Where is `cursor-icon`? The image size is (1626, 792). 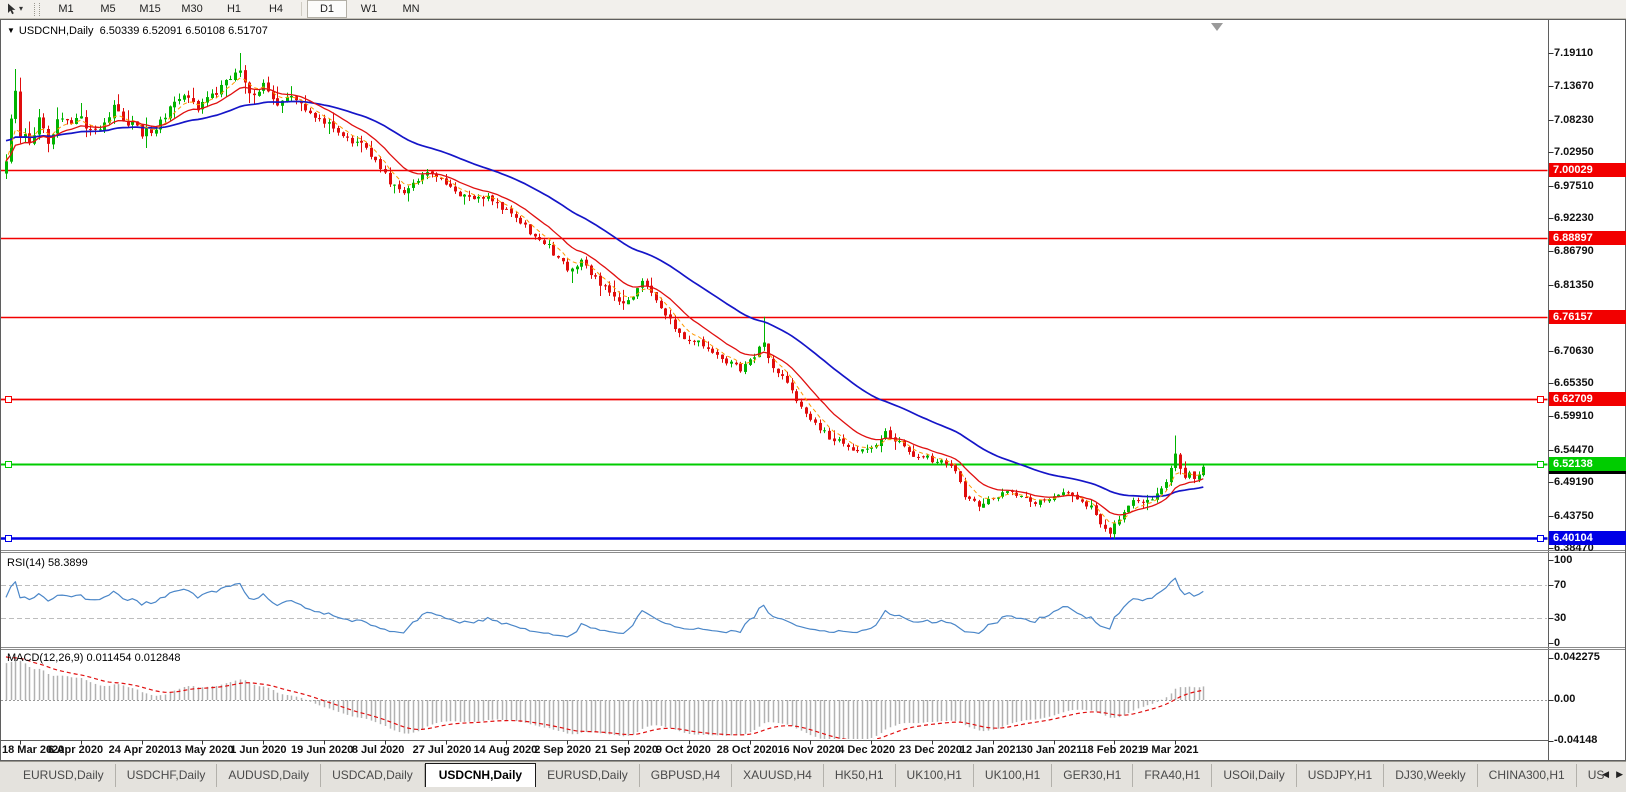
cursor-icon is located at coordinates (12, 9).